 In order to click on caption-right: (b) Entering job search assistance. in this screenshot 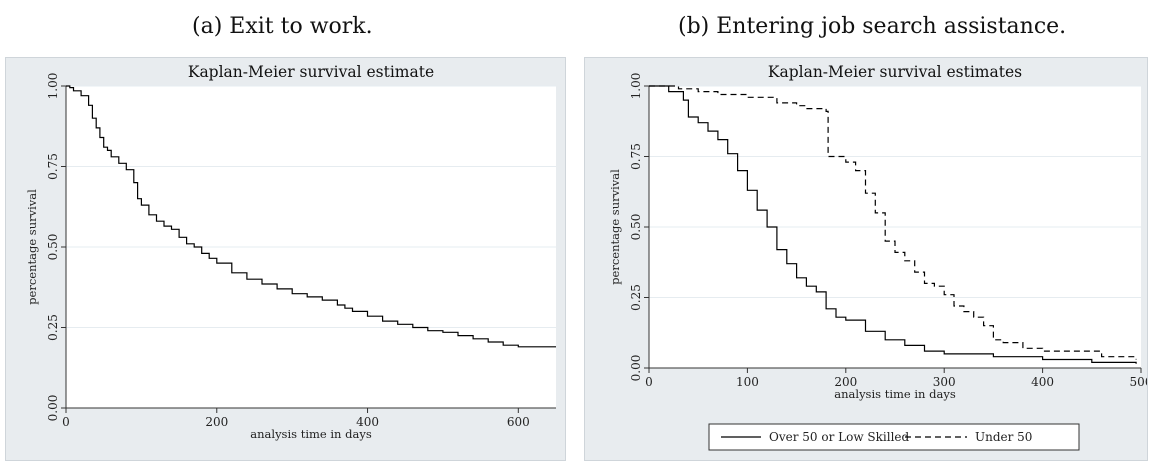, I will do `click(872, 26)`.